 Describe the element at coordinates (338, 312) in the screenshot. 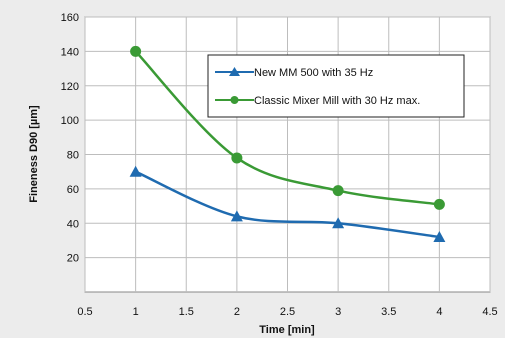

I see `x-tick-label: 3` at that location.